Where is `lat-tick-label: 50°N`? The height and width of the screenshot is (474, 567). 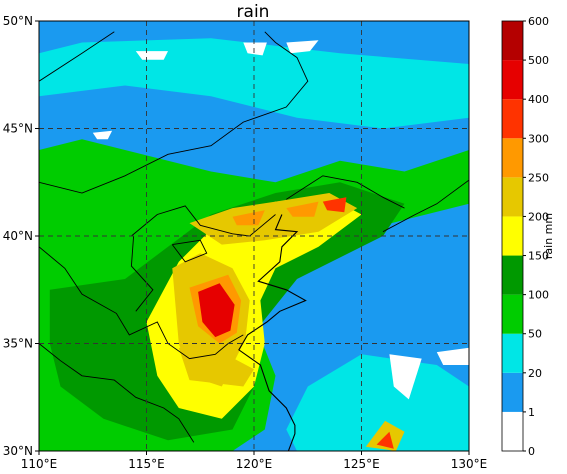 lat-tick-label: 50°N is located at coordinates (18, 21).